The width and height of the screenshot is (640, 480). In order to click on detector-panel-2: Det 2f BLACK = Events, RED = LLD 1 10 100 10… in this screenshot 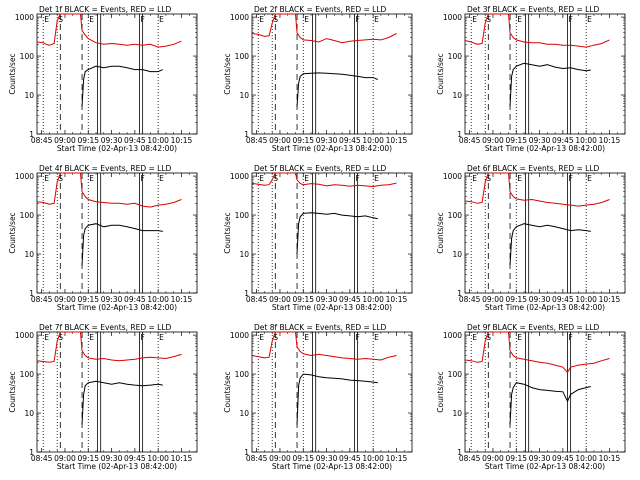, I will do `click(318, 79)`.